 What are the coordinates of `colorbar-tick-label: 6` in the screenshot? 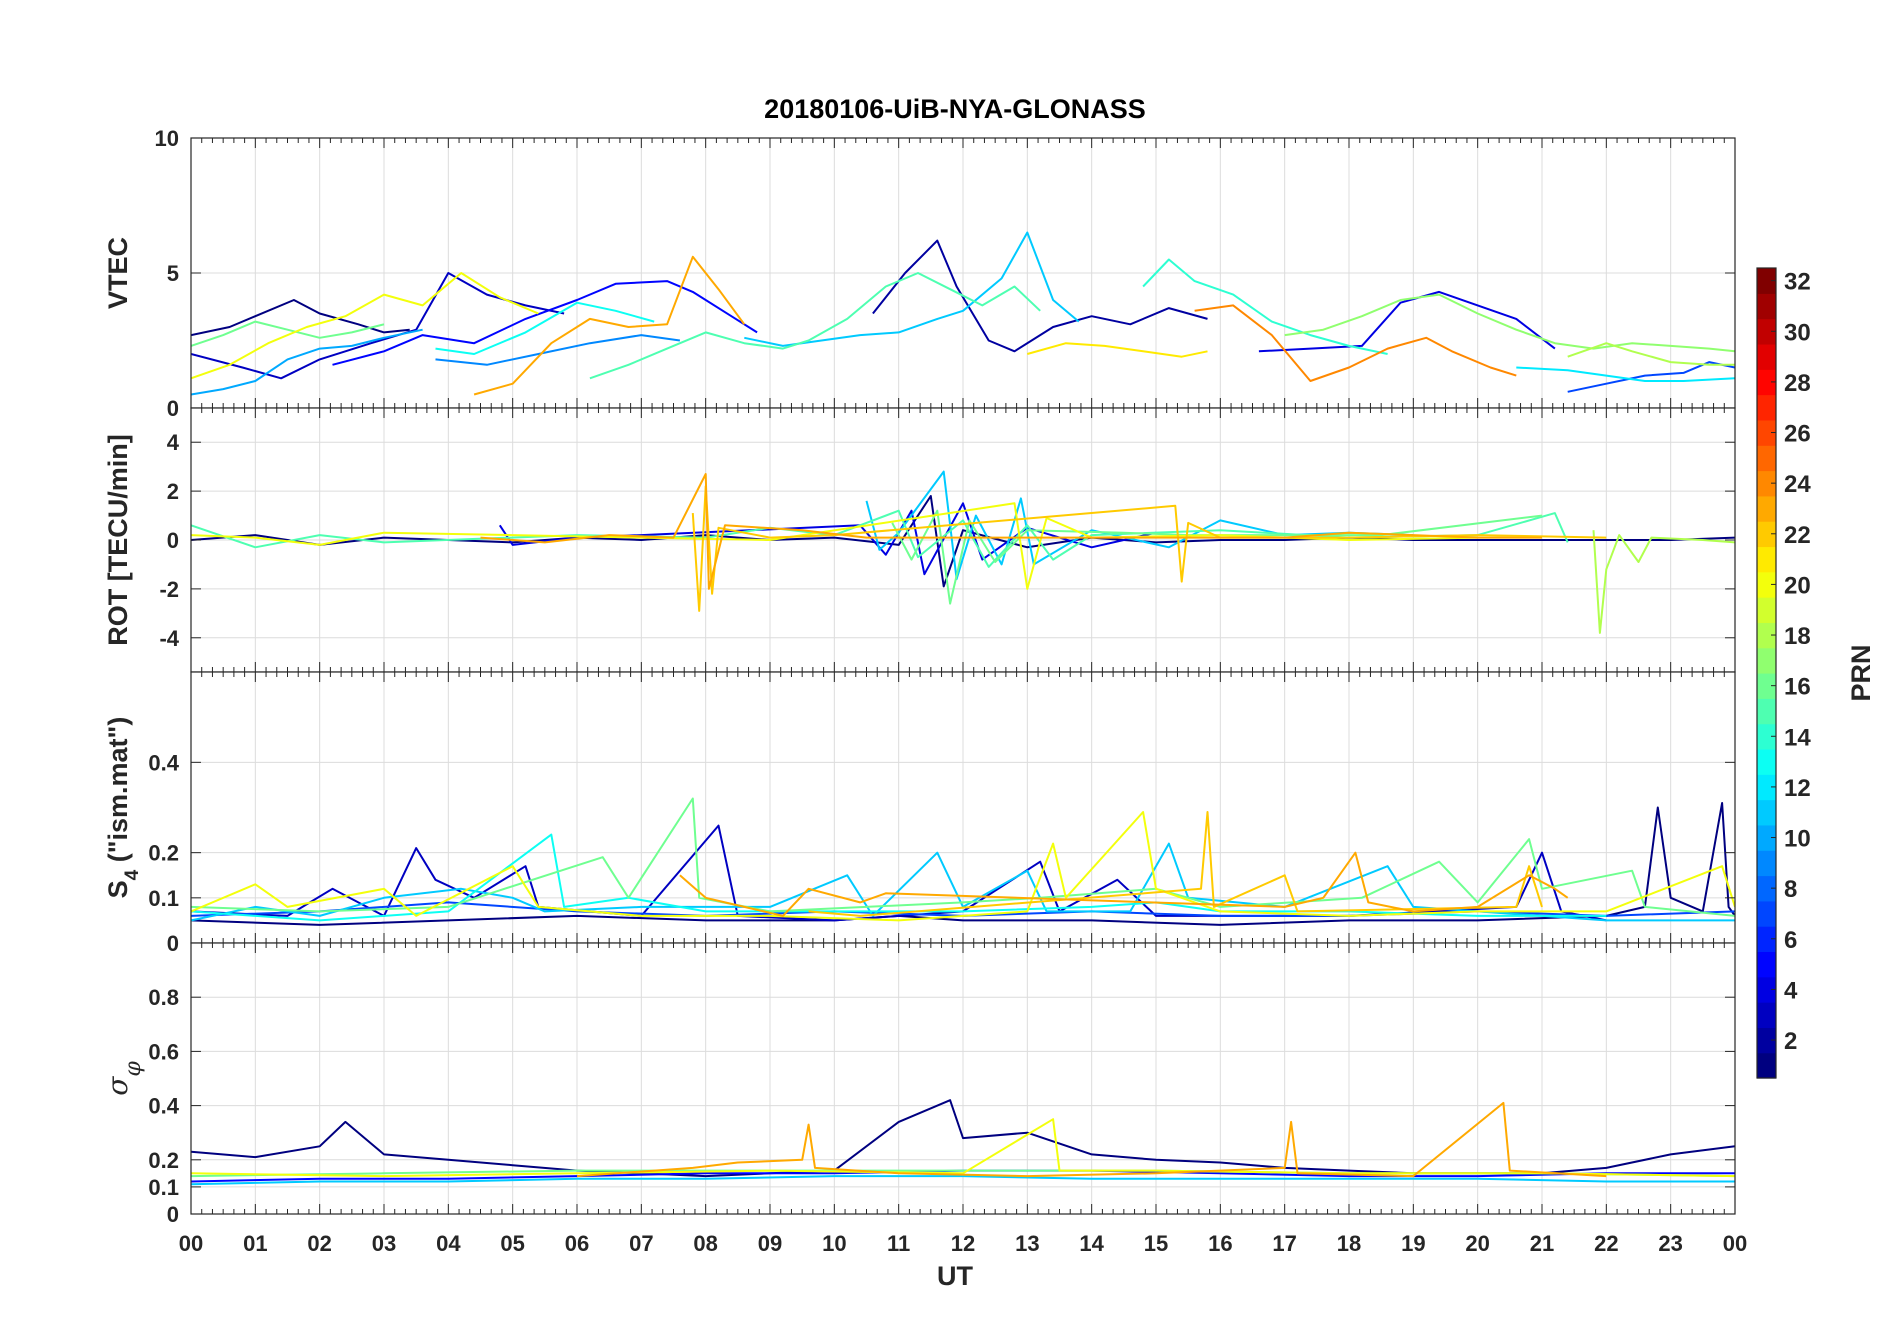 It's located at (1790, 940).